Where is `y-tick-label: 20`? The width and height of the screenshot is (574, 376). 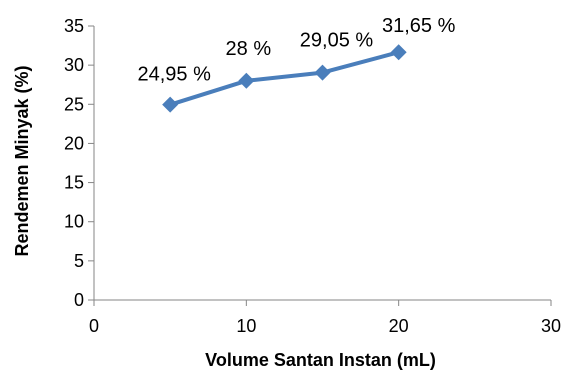
y-tick-label: 20 is located at coordinates (74, 143).